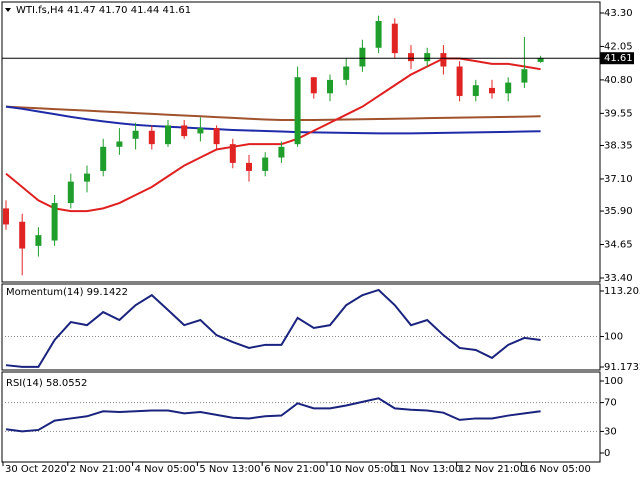 The height and width of the screenshot is (480, 640). Describe the element at coordinates (492, 469) in the screenshot. I see `x-tick-label: 12 Nov 21:00` at that location.